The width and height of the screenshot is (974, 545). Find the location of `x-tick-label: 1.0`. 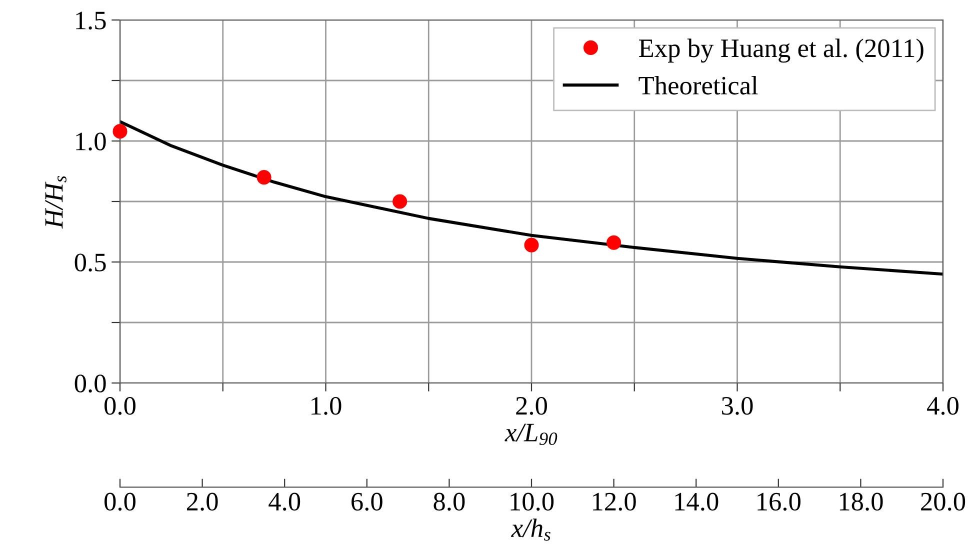

x-tick-label: 1.0 is located at coordinates (327, 405).